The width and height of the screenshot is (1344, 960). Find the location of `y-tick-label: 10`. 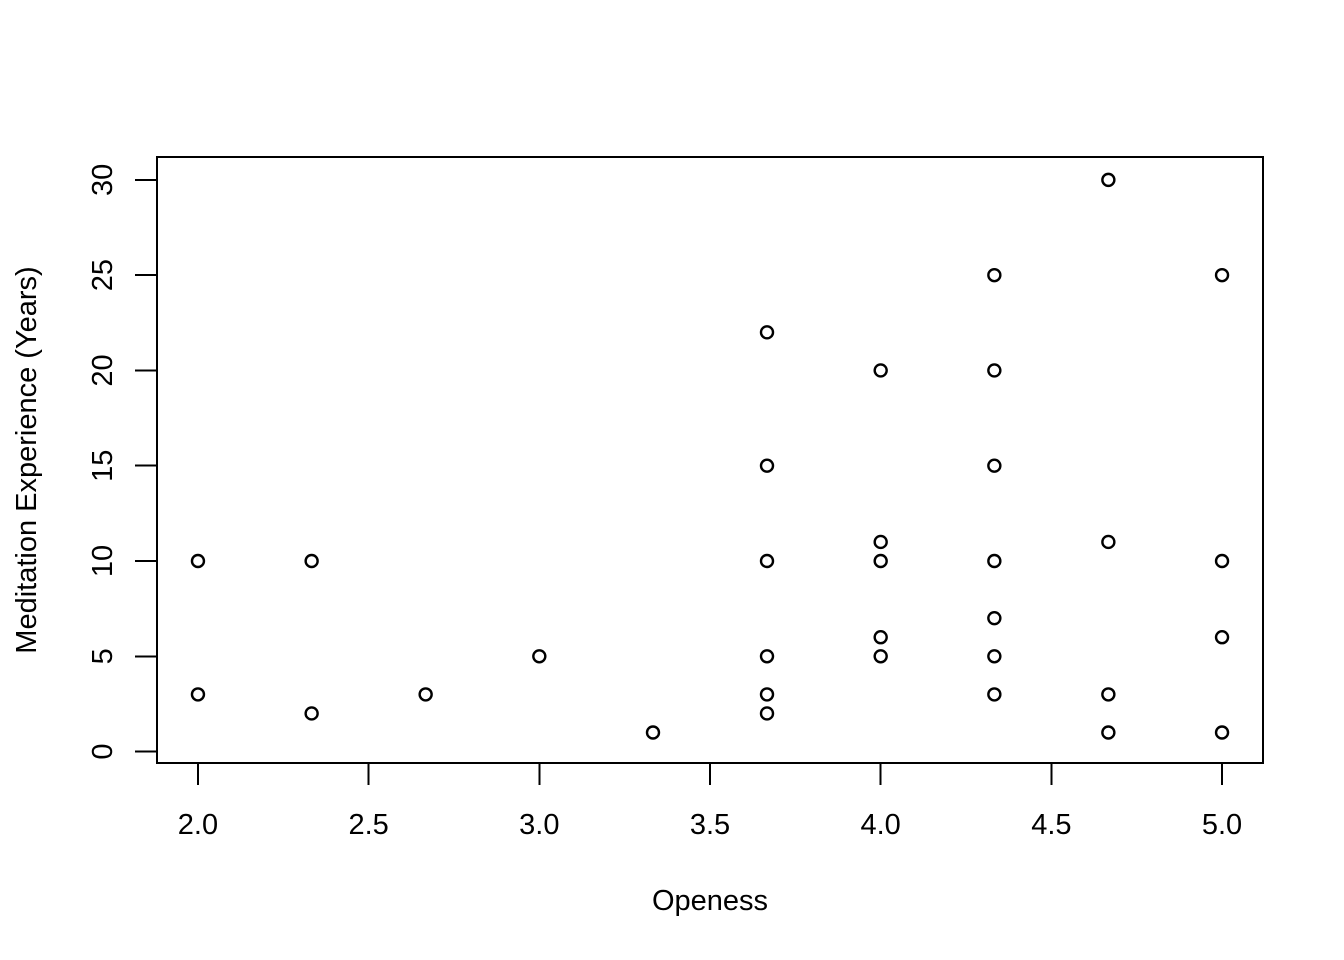

y-tick-label: 10 is located at coordinates (103, 561).